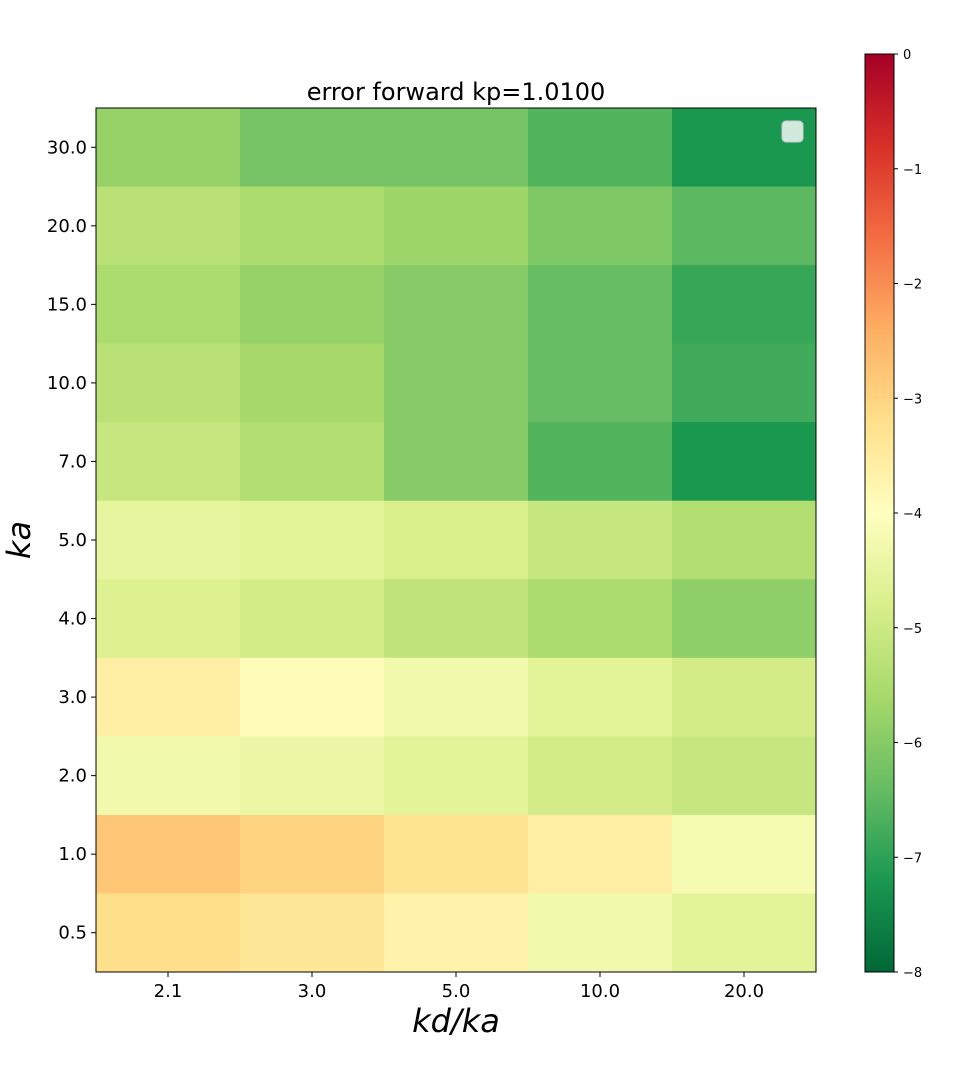  What do you see at coordinates (600, 619) in the screenshot?
I see `heatmap-cell-r6-c3` at bounding box center [600, 619].